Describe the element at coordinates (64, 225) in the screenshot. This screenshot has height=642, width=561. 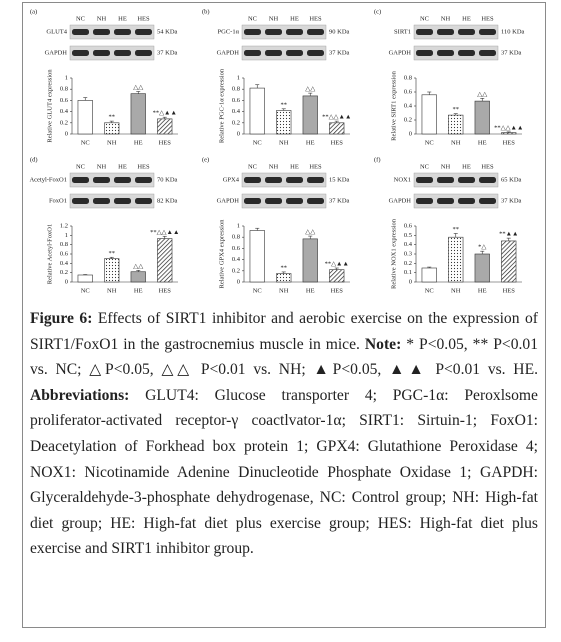
I see `y-tick-label: 1.2` at that location.